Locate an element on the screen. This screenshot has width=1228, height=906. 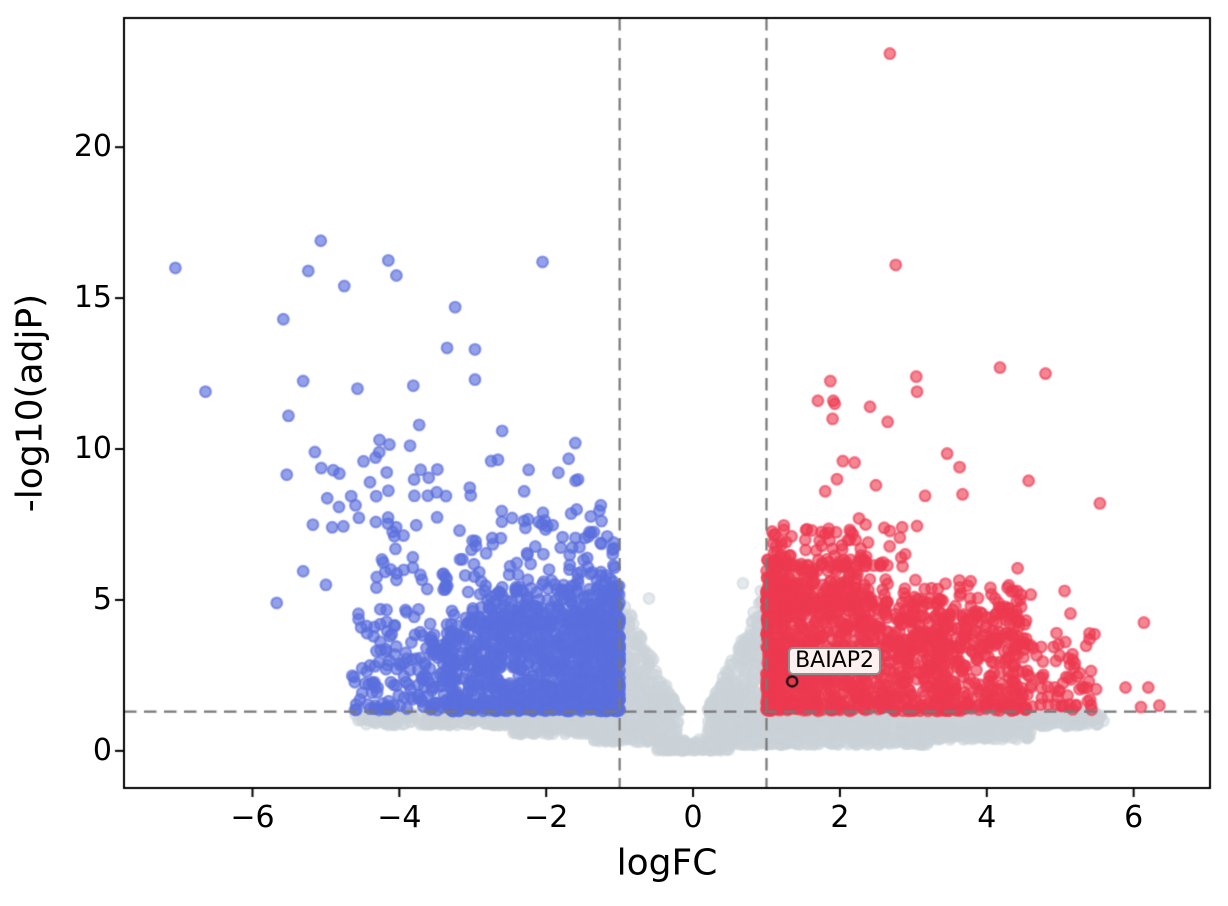
x-tick-label: 0 is located at coordinates (693, 817).